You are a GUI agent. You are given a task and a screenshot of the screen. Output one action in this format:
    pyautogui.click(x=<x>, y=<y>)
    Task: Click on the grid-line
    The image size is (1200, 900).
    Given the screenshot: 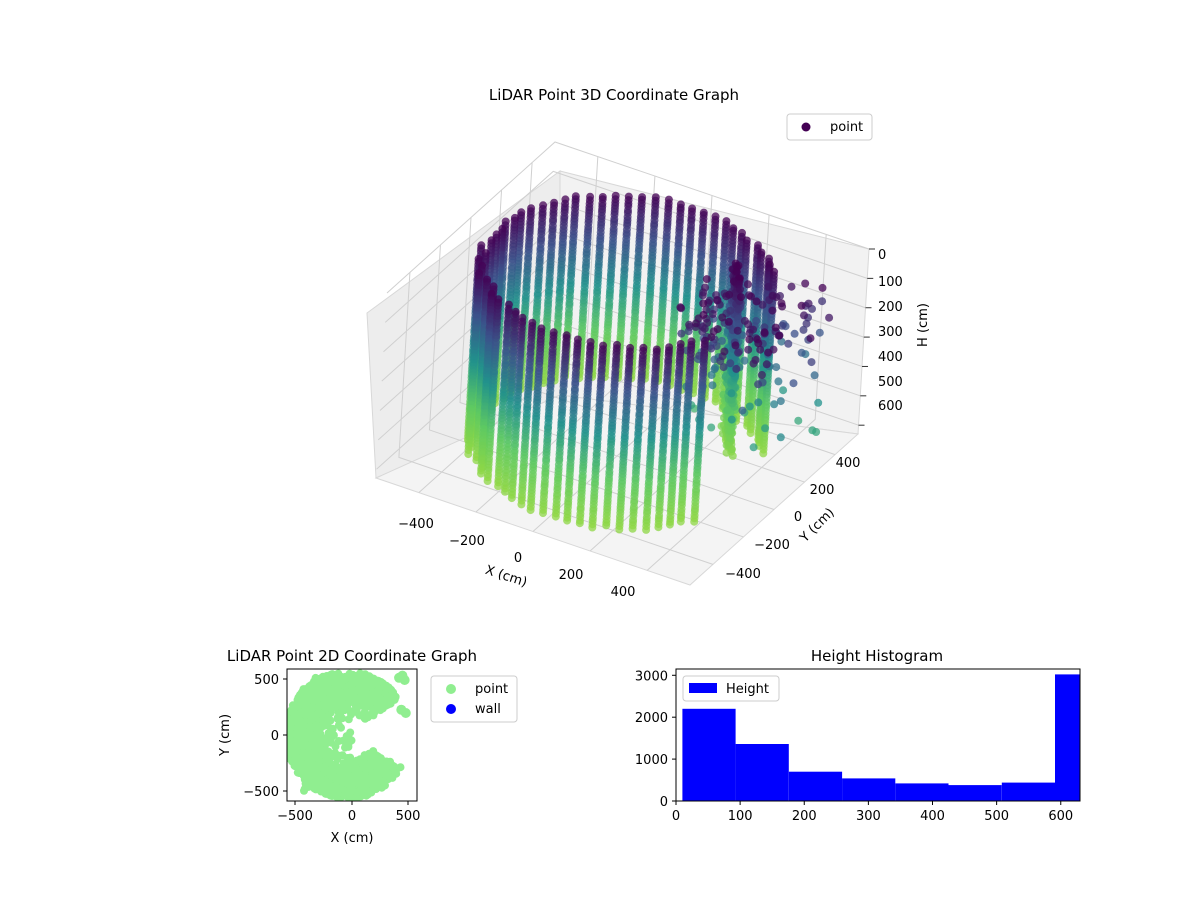 What is the action you would take?
    pyautogui.click(x=736, y=402)
    